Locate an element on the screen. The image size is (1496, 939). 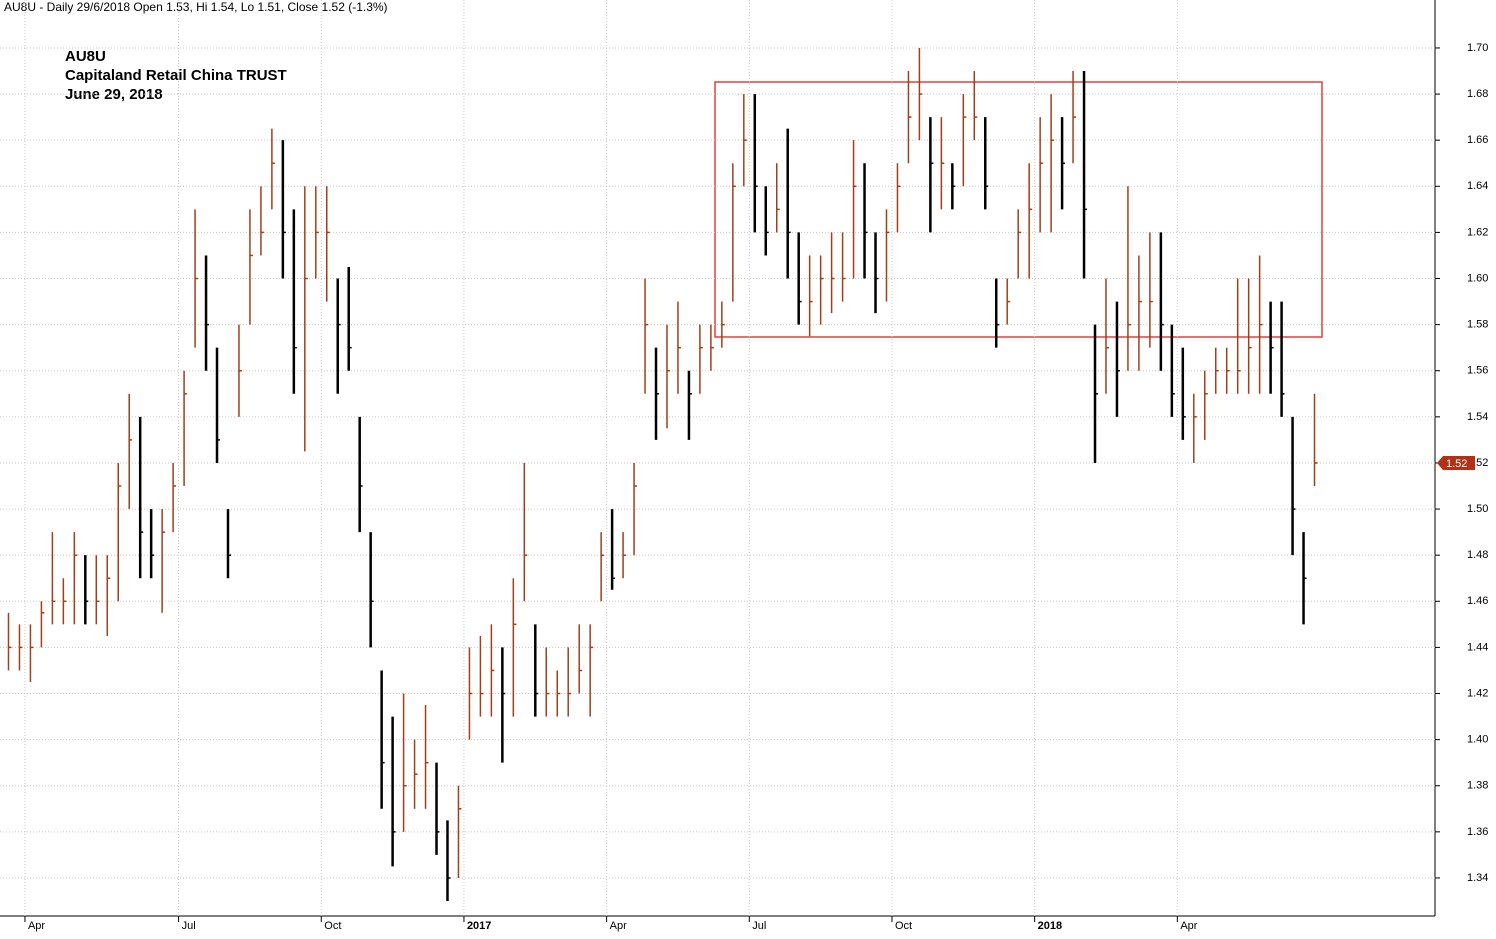
price-marker-label: 1.52 is located at coordinates (1456, 464).